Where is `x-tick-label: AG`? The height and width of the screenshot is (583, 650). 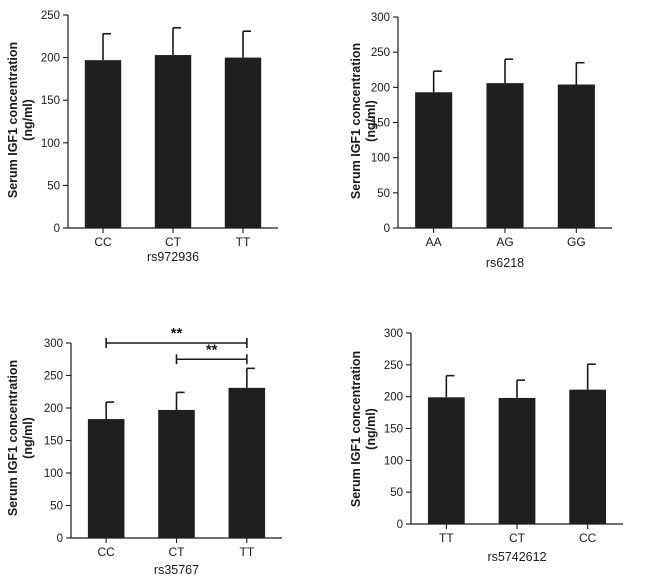 x-tick-label: AG is located at coordinates (504, 242).